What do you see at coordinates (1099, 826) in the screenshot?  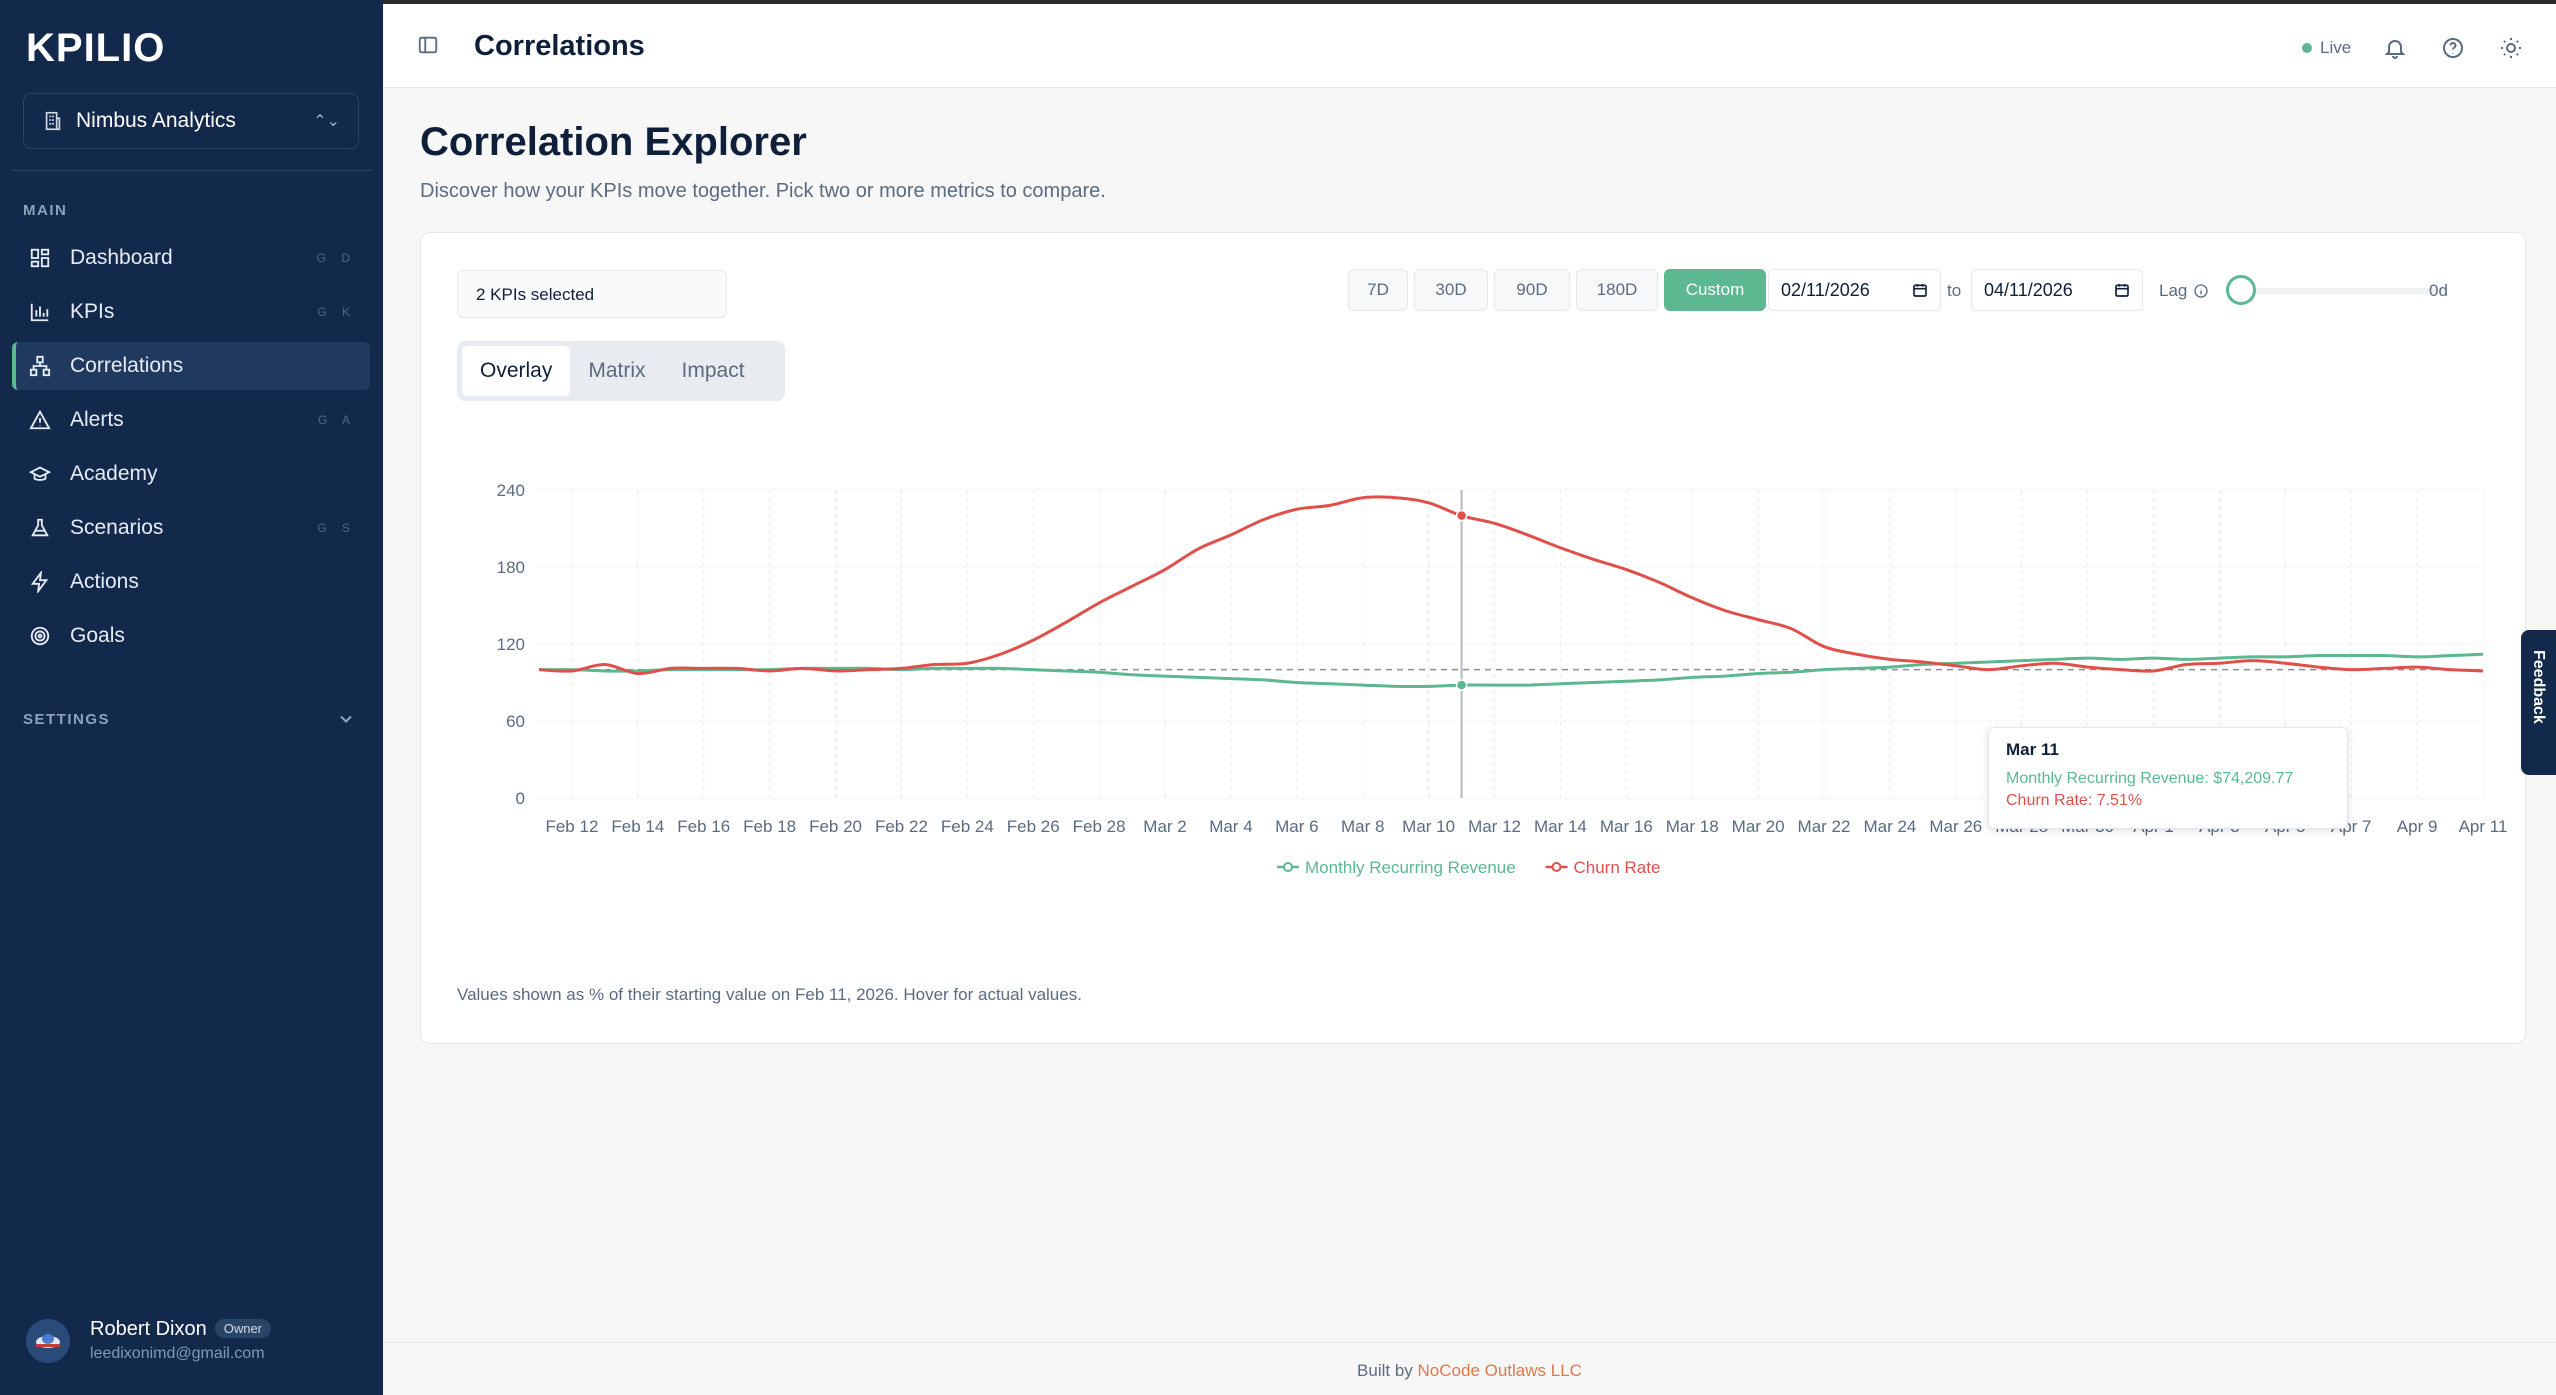 I see `x-tick-label: Feb 28` at bounding box center [1099, 826].